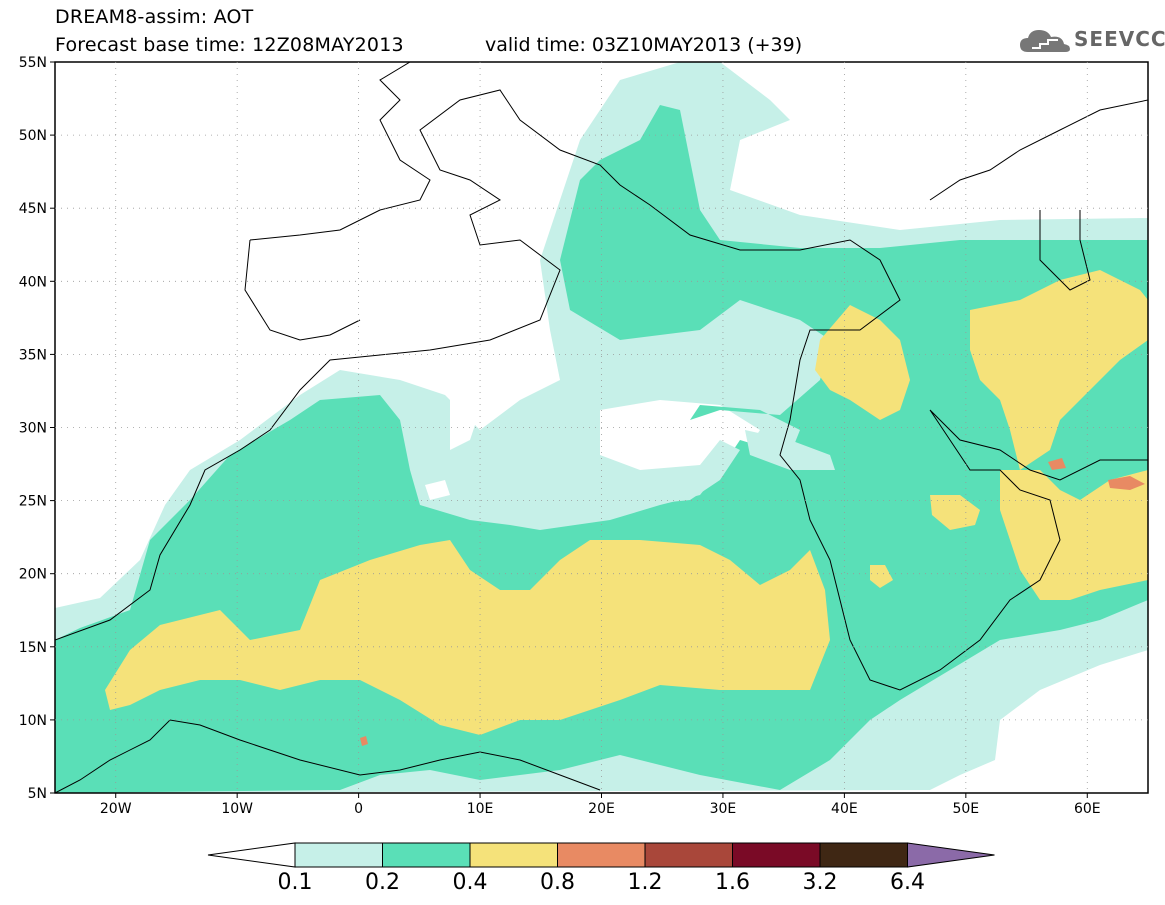  I want to click on lon-tick-label: 40E, so click(844, 809).